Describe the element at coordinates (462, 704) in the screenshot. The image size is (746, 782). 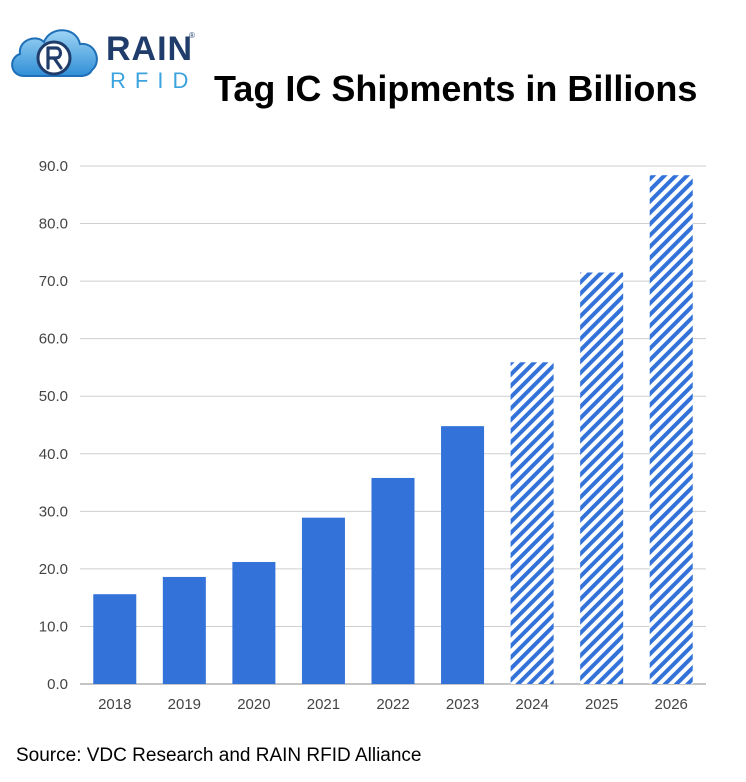
I see `x-tick-label: 2023` at that location.